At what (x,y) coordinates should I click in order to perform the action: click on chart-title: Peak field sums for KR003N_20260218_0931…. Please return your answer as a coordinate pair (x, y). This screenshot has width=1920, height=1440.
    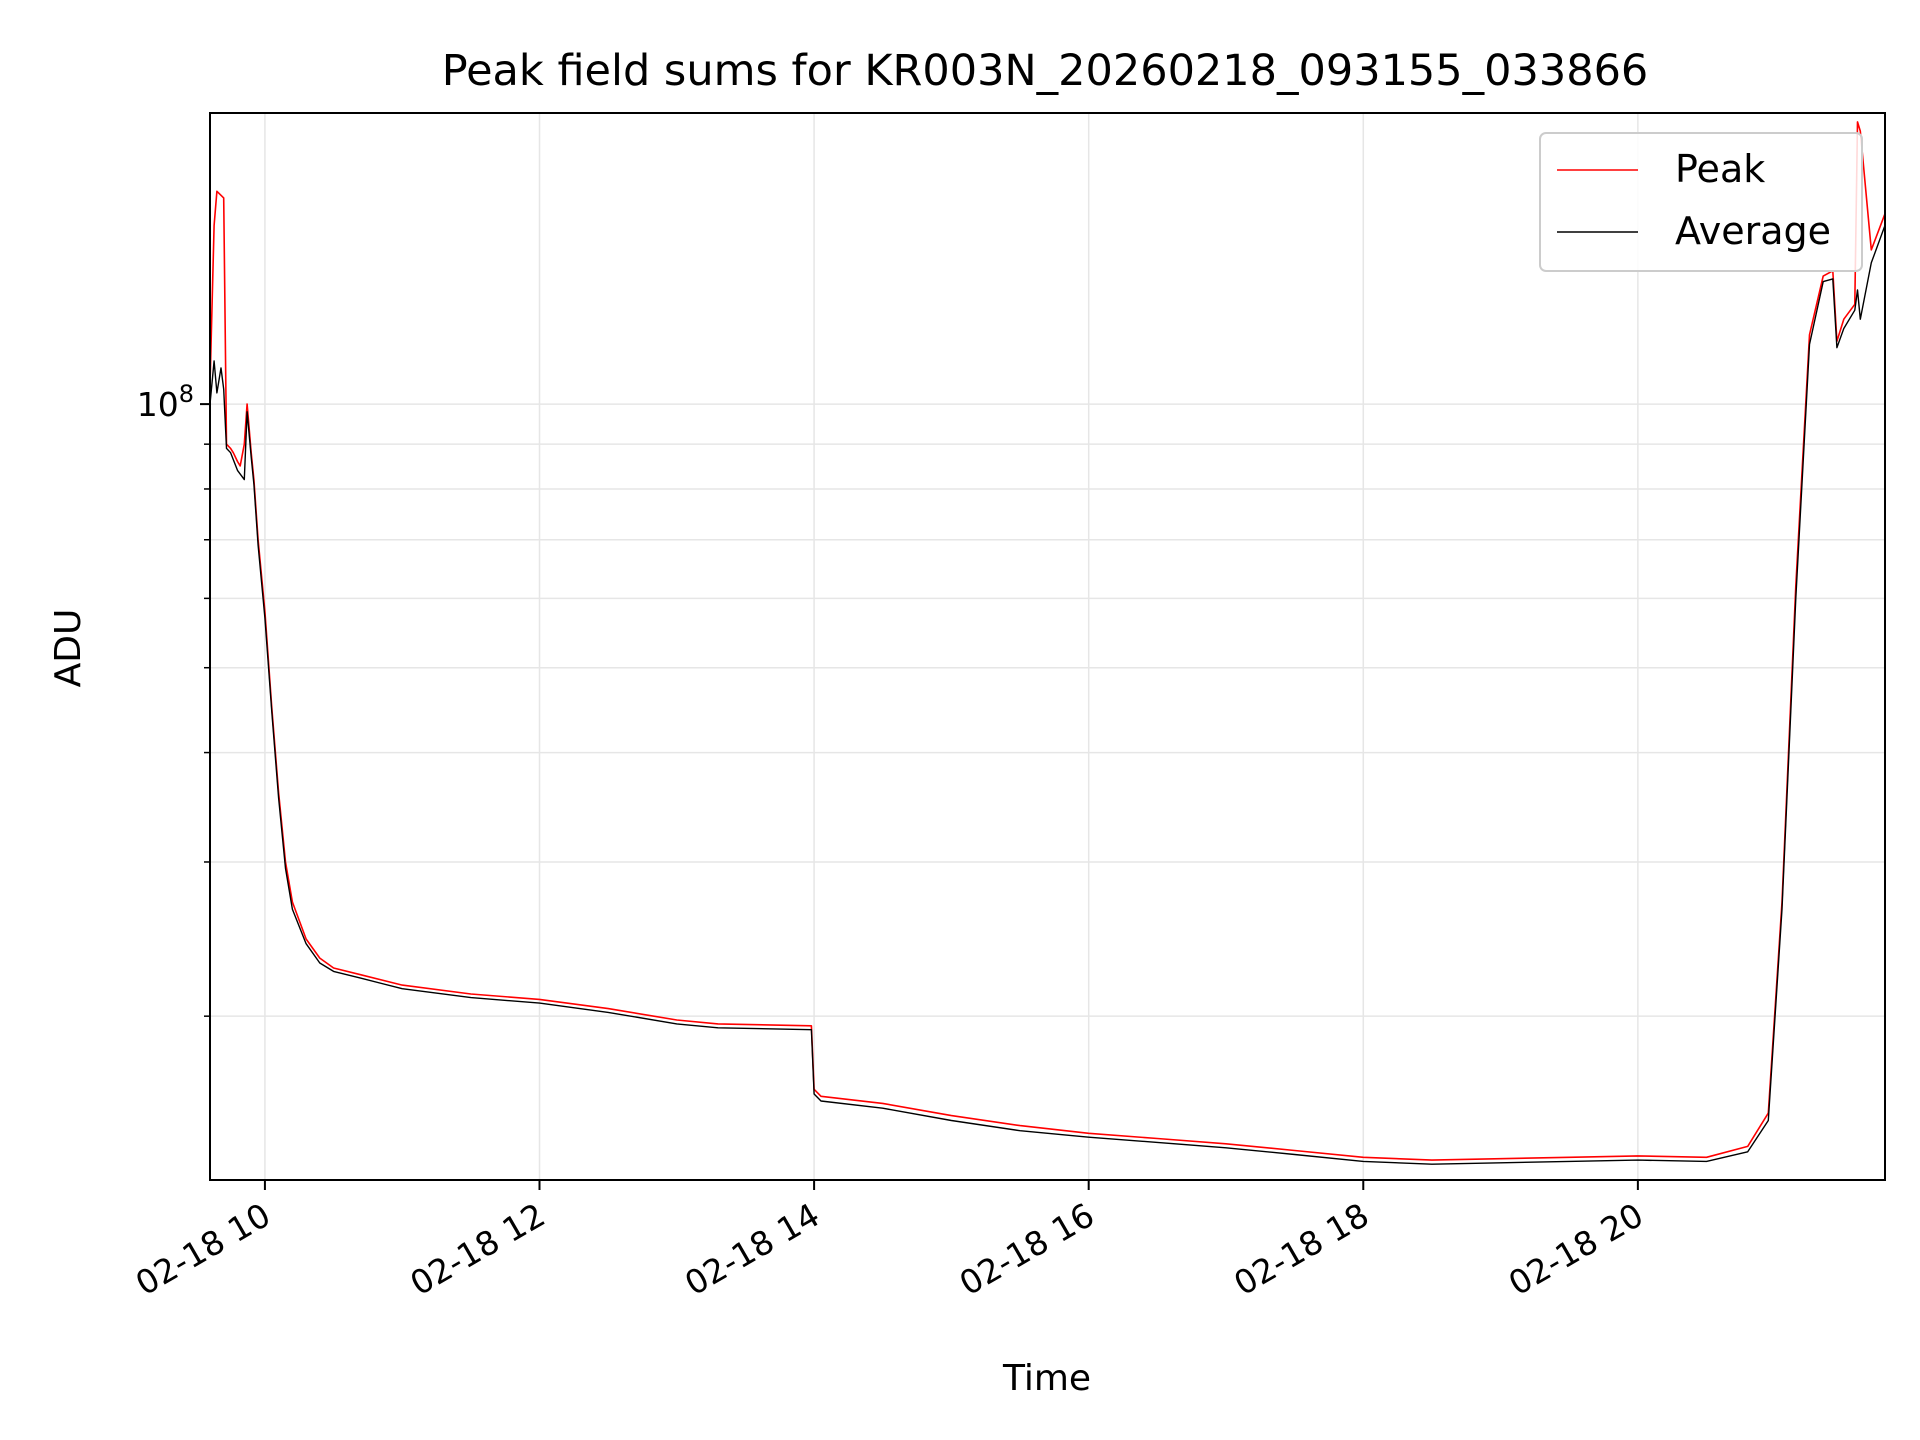
    Looking at the image, I should click on (1045, 71).